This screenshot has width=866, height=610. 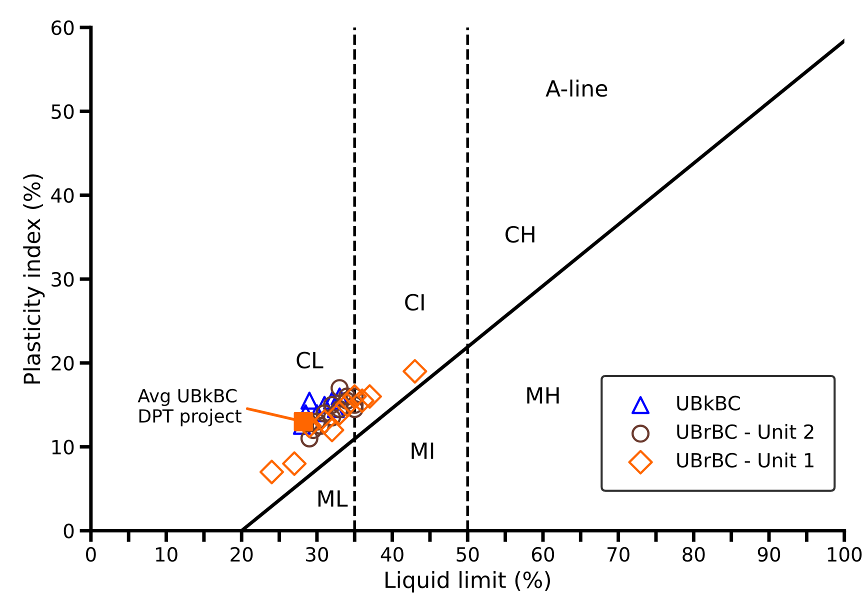 I want to click on legend-label: UBkBC, so click(x=708, y=402).